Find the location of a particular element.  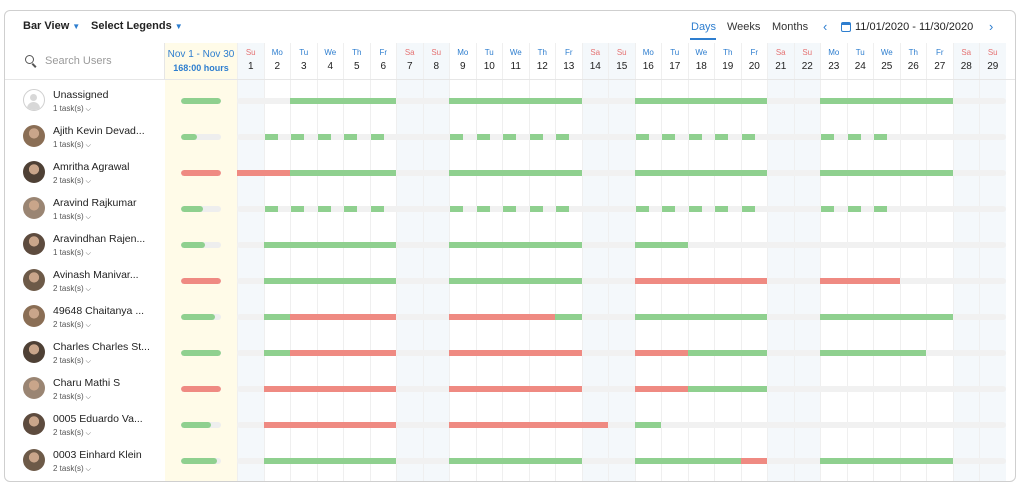

user-row: Charu Mathi S 2 task(s) ⌵ is located at coordinates (85, 389).